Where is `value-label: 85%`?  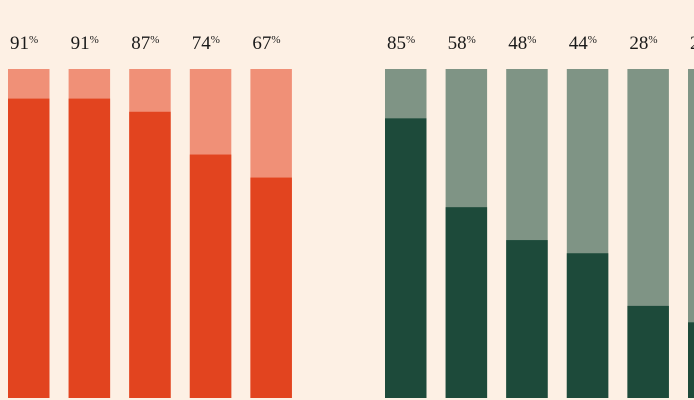 value-label: 85% is located at coordinates (401, 43).